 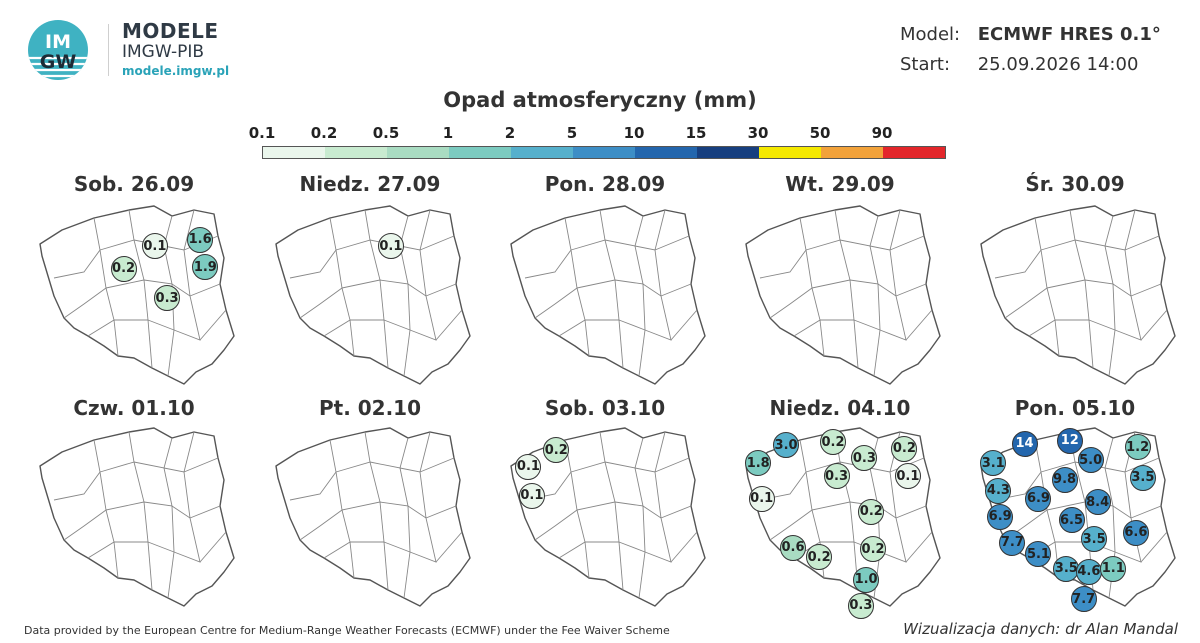 I want to click on day-title: Niedz. 04.10, so click(x=840, y=408).